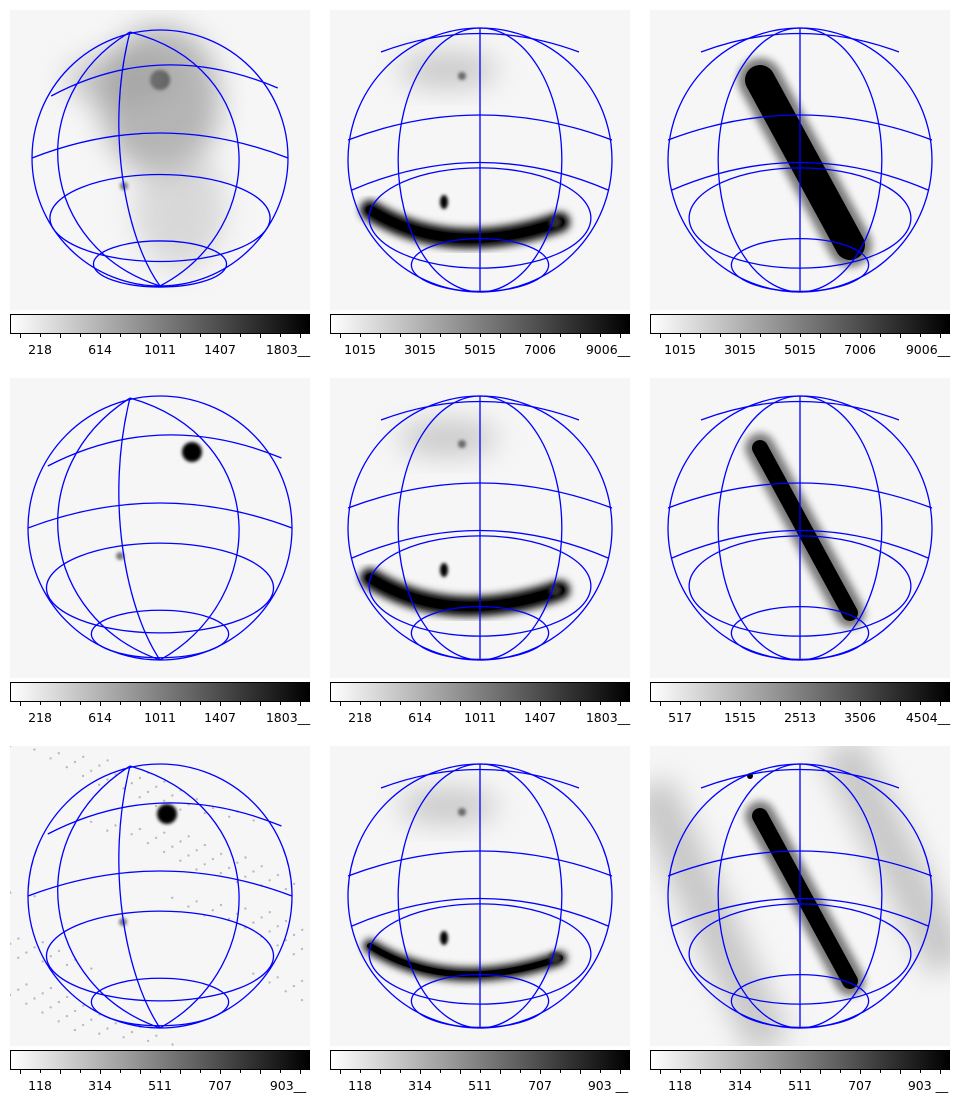 This screenshot has height=1104, width=960. Describe the element at coordinates (680, 717) in the screenshot. I see `colorbar-label: 517` at that location.